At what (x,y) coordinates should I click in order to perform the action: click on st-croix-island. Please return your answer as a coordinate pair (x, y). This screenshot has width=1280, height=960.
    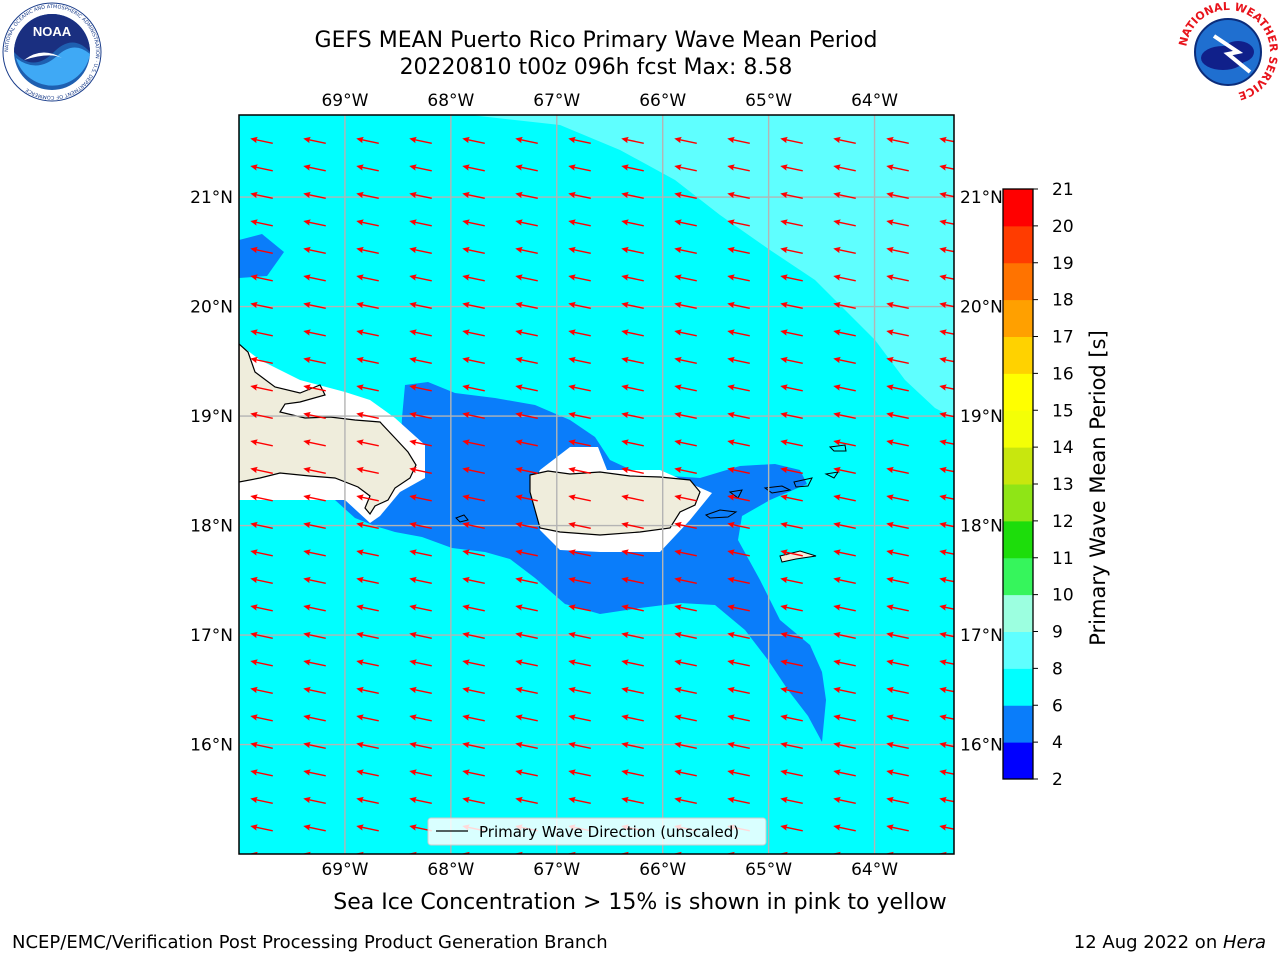
    Looking at the image, I should click on (798, 556).